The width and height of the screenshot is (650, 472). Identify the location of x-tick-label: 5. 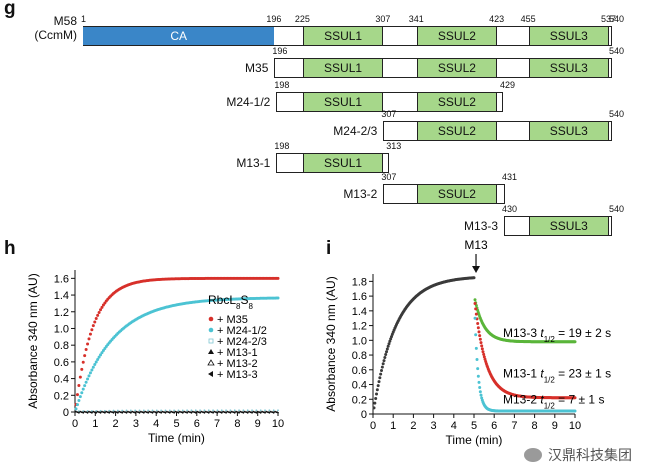
(176, 424).